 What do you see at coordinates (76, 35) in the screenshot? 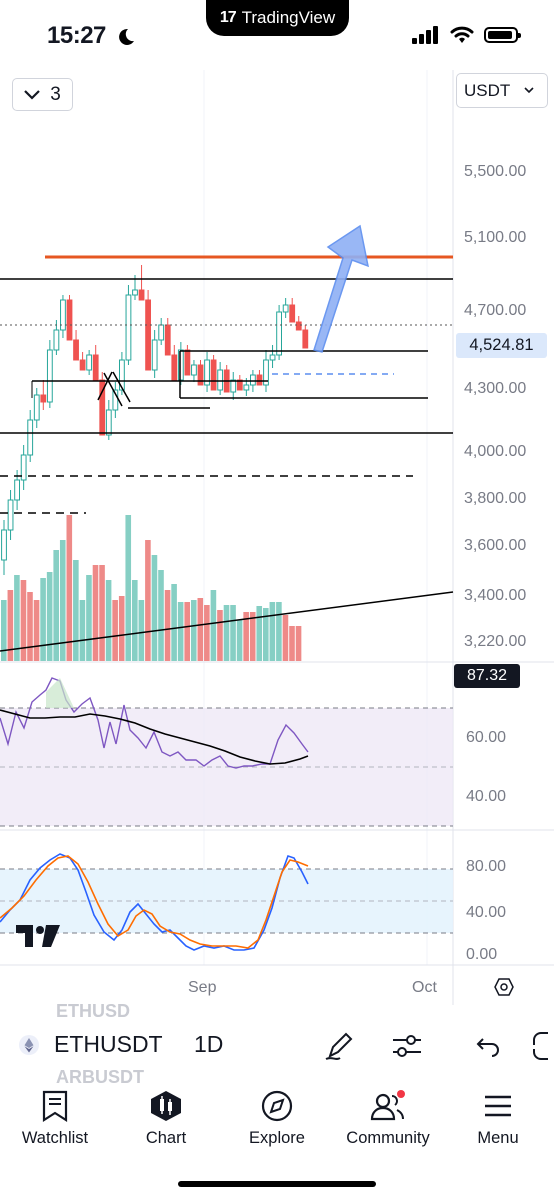
I see `status-time: 15:27` at bounding box center [76, 35].